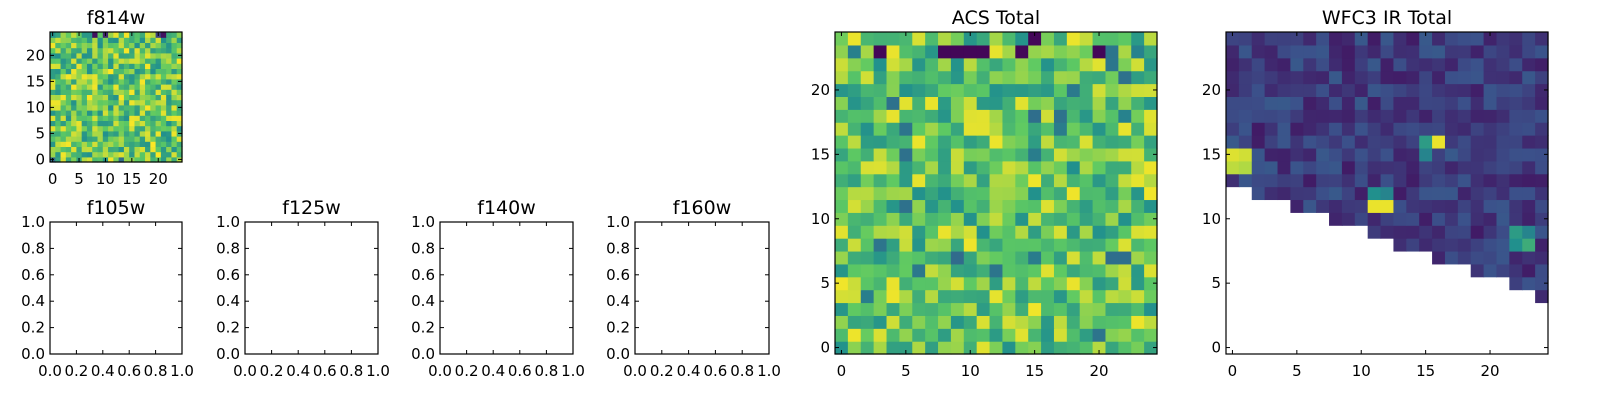 This screenshot has width=1600, height=400. I want to click on f125w-ytick-label: 0.4, so click(228, 301).